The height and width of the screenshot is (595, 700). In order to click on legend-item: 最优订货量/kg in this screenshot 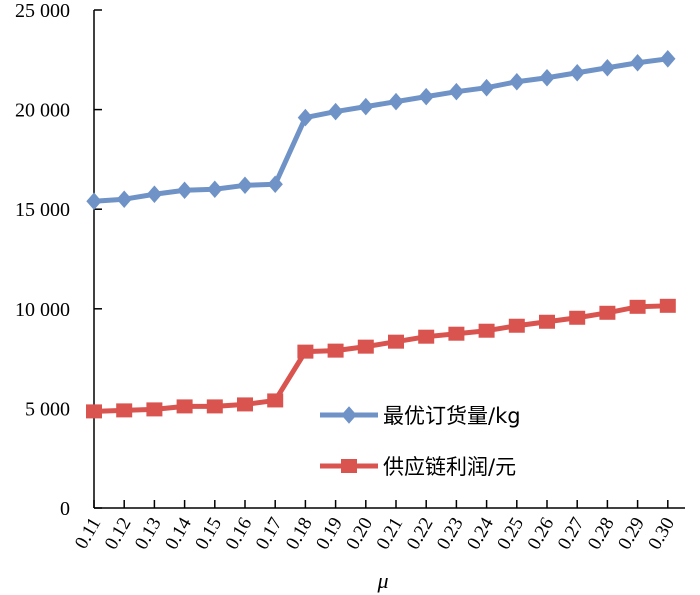, I will do `click(420, 416)`.